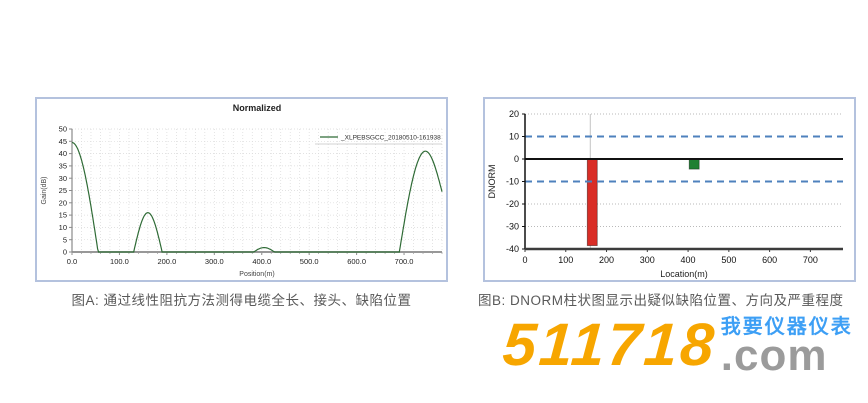 The image size is (868, 403). What do you see at coordinates (63, 141) in the screenshot?
I see `svg-text: 45` at bounding box center [63, 141].